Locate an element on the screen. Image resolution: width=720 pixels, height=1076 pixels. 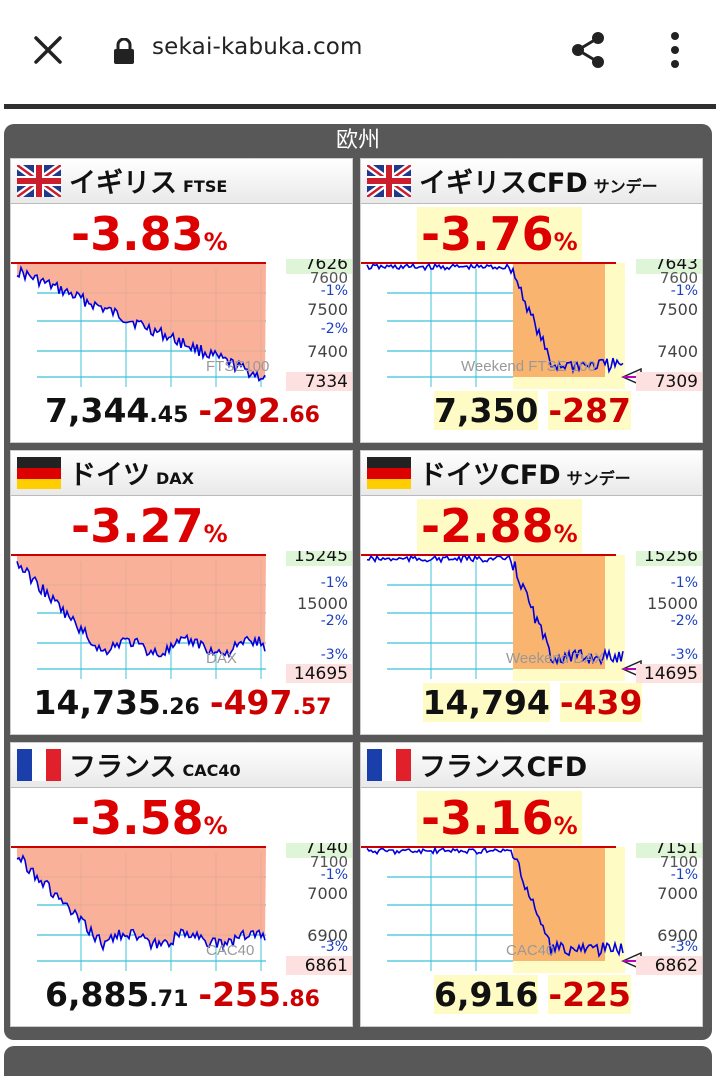
index-name-text: フランス is located at coordinates (123, 767).